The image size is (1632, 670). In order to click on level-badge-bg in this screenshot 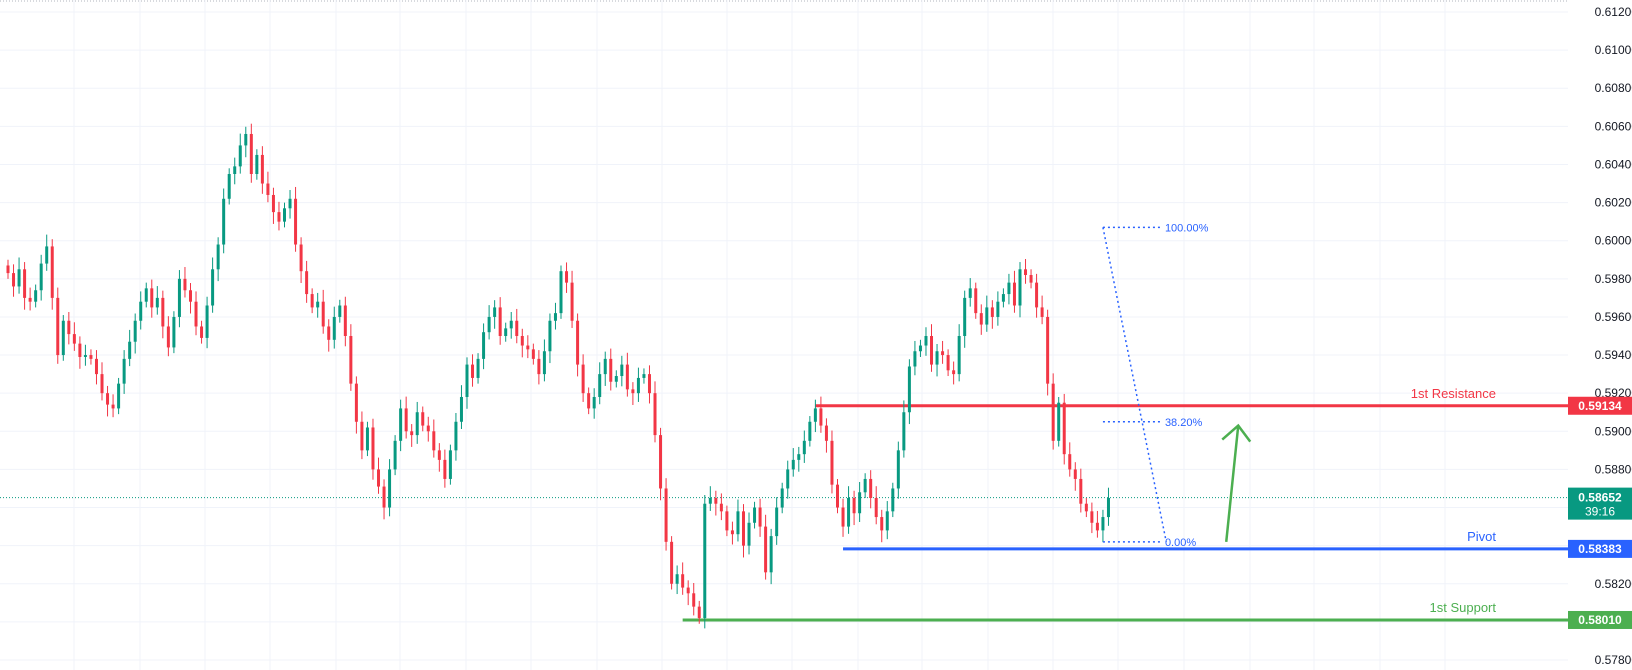, I will do `click(1600, 548)`.